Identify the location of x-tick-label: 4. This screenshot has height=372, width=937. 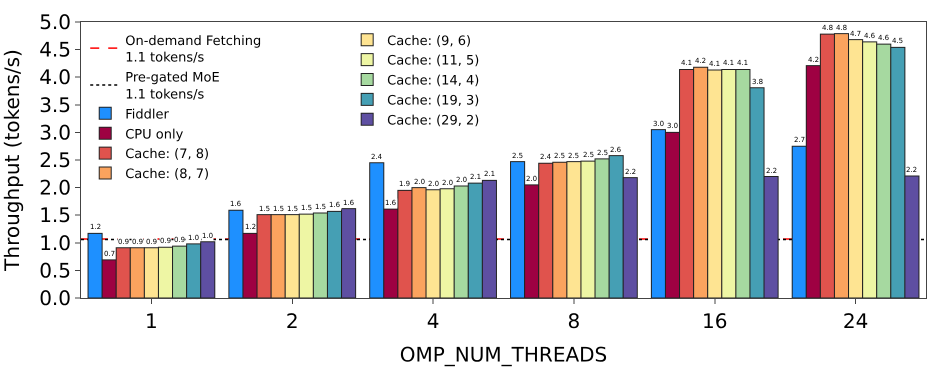
(433, 321).